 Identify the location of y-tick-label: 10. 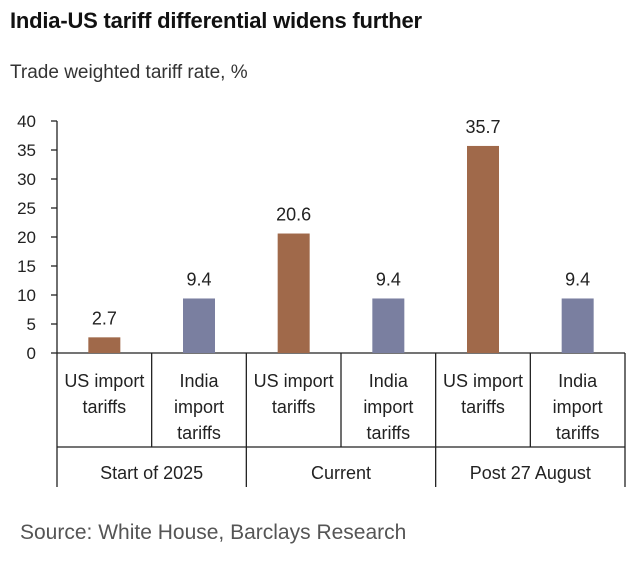
(26, 295).